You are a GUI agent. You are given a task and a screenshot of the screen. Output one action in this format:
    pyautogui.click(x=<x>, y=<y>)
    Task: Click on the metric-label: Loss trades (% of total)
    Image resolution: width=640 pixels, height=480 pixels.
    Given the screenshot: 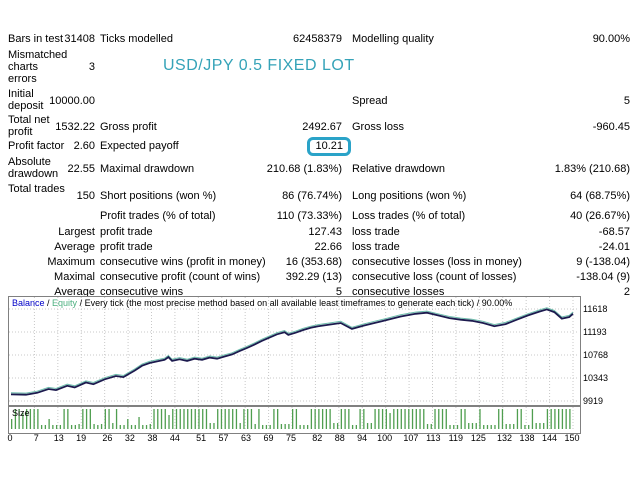 What is the action you would take?
    pyautogui.click(x=409, y=216)
    